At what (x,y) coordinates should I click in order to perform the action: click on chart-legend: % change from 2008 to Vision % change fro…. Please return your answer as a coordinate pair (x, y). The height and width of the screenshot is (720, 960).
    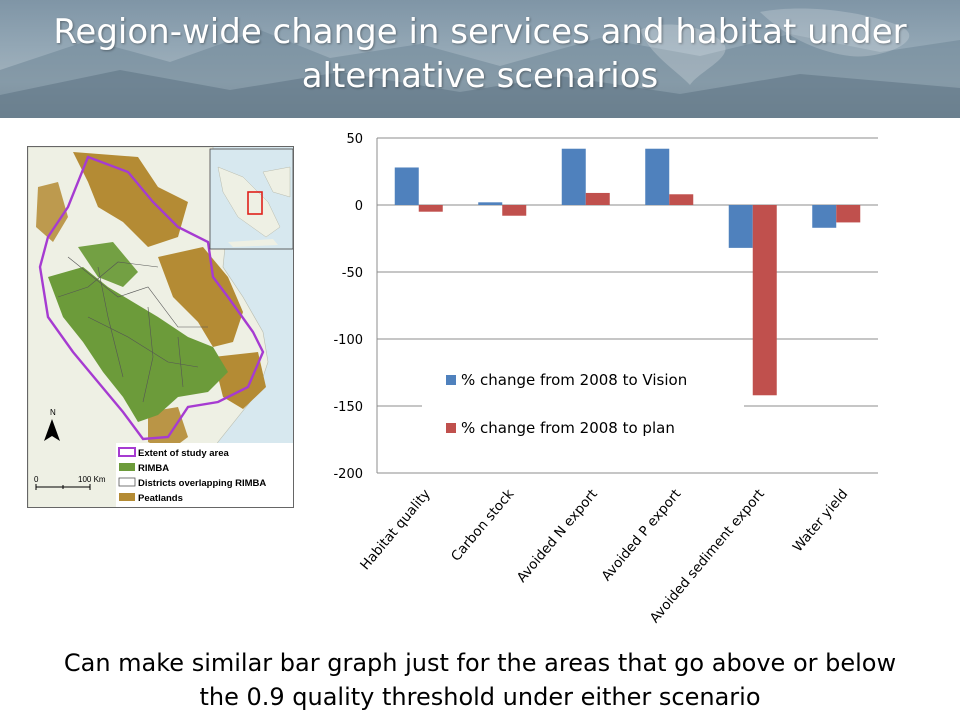
    Looking at the image, I should click on (583, 404).